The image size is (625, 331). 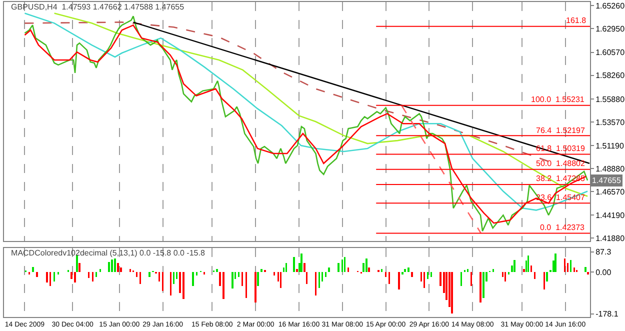 I want to click on y-tick-label: 1.48880, so click(x=610, y=169).